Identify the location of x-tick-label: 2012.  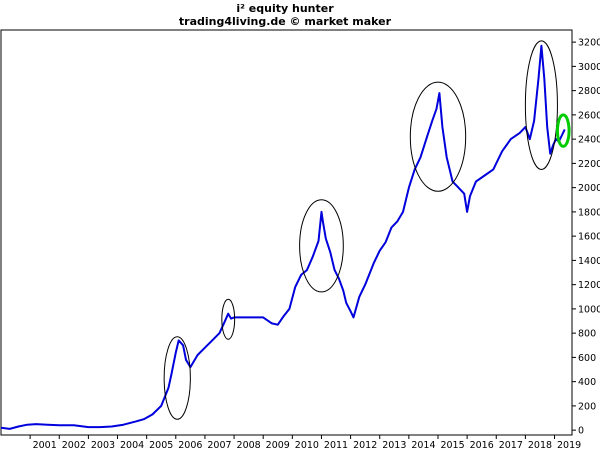
(365, 445).